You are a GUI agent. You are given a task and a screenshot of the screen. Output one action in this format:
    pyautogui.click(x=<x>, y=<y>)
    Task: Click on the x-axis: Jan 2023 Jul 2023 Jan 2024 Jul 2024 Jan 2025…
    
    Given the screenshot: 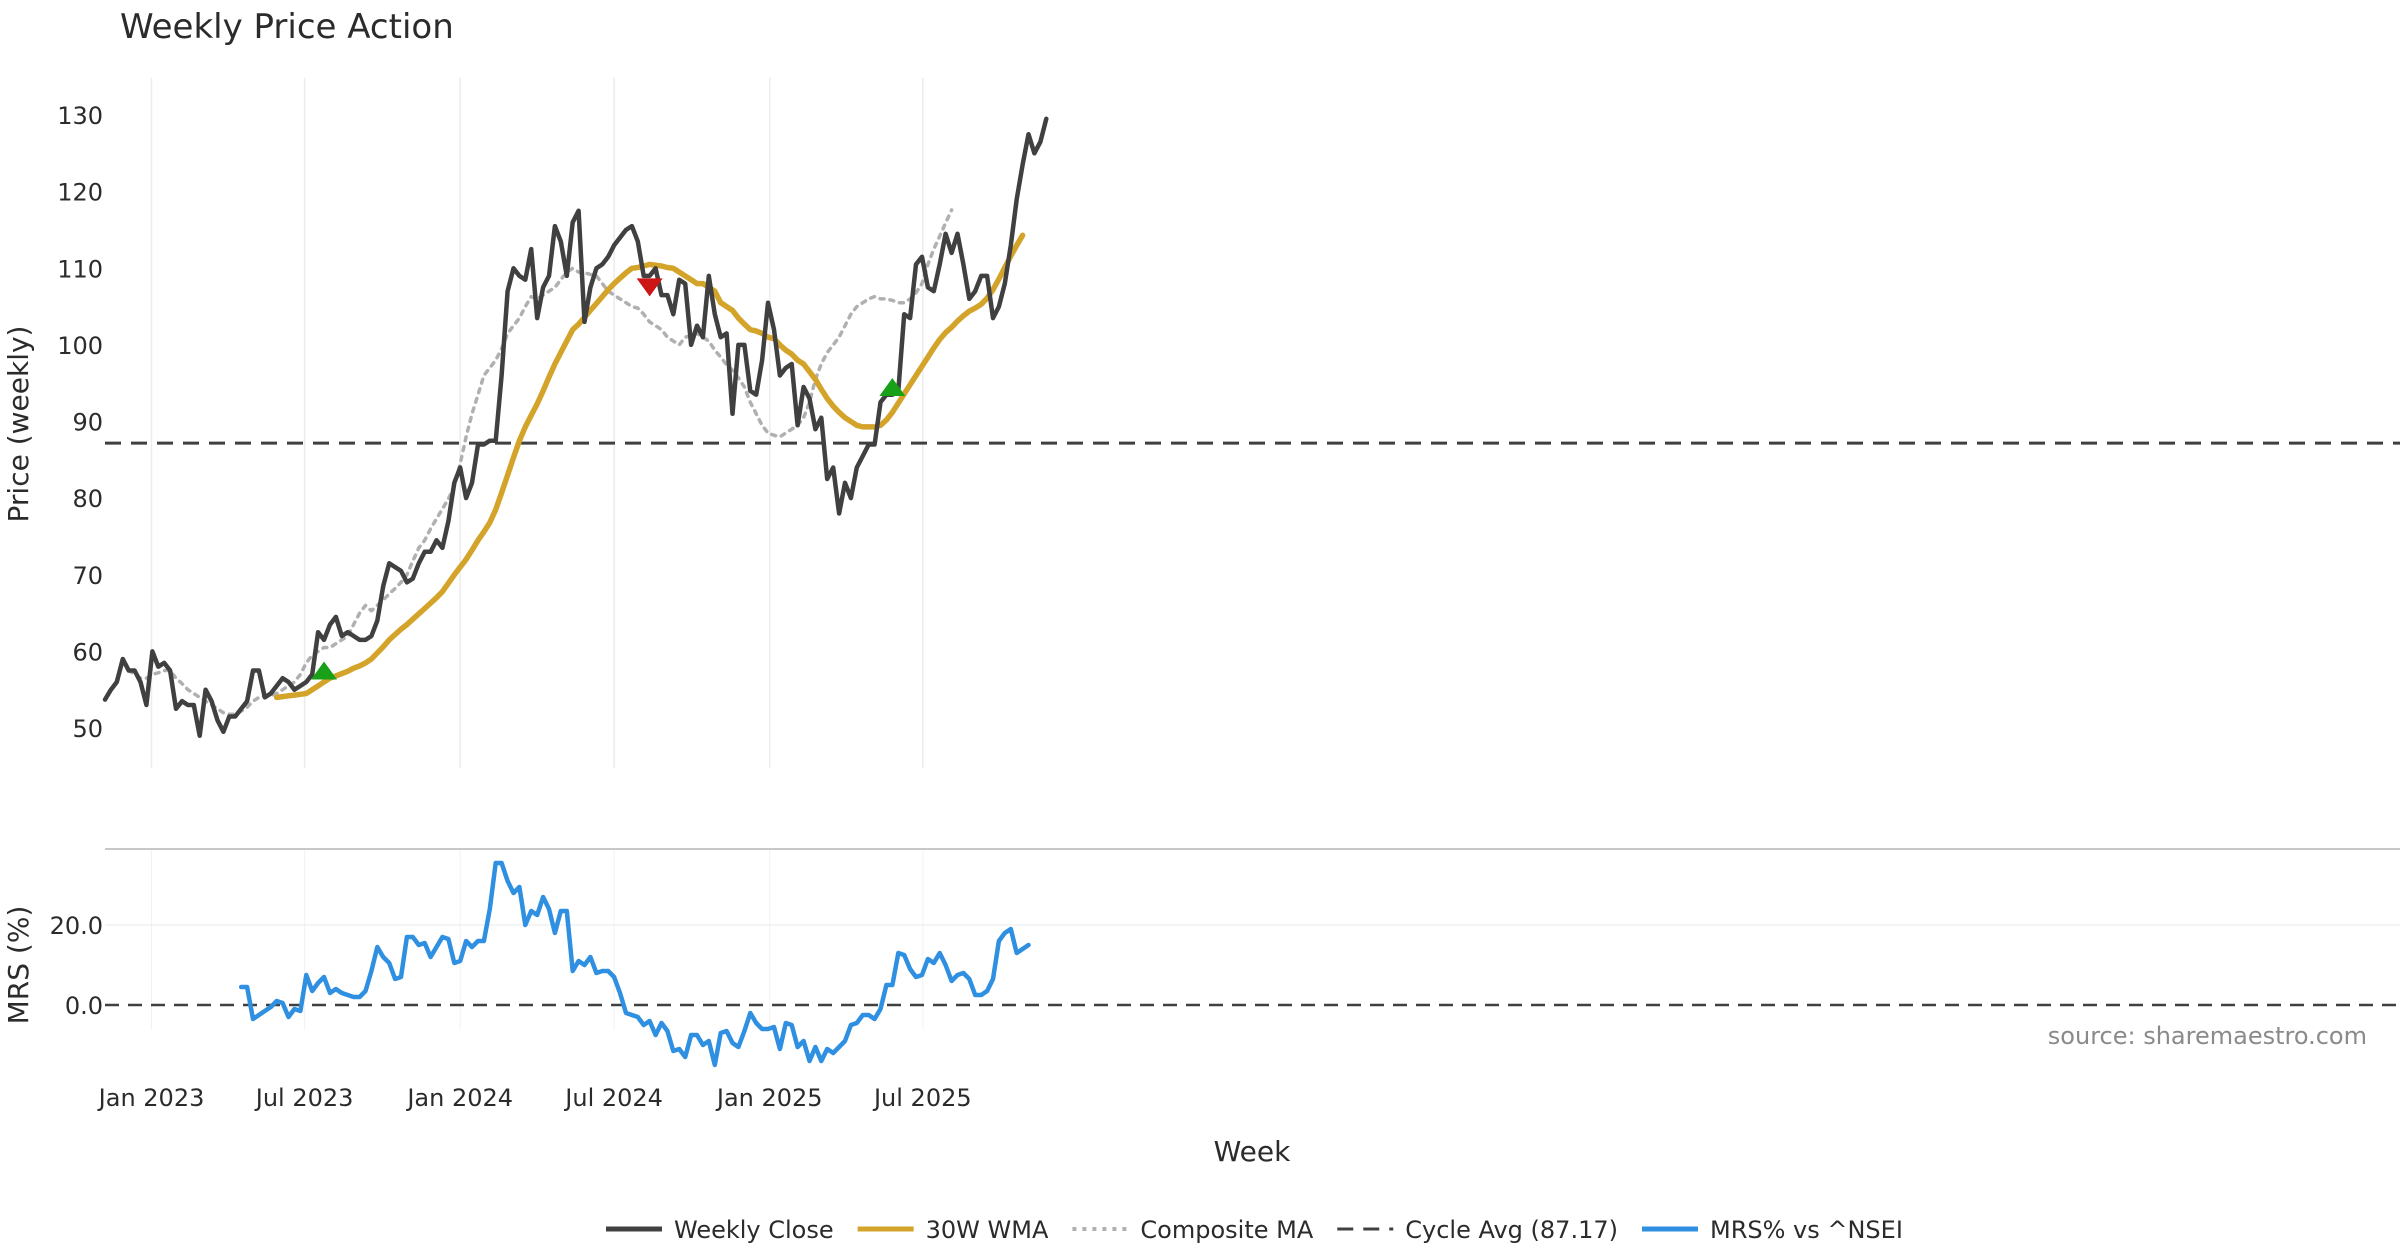 What is the action you would take?
    pyautogui.click(x=534, y=1098)
    